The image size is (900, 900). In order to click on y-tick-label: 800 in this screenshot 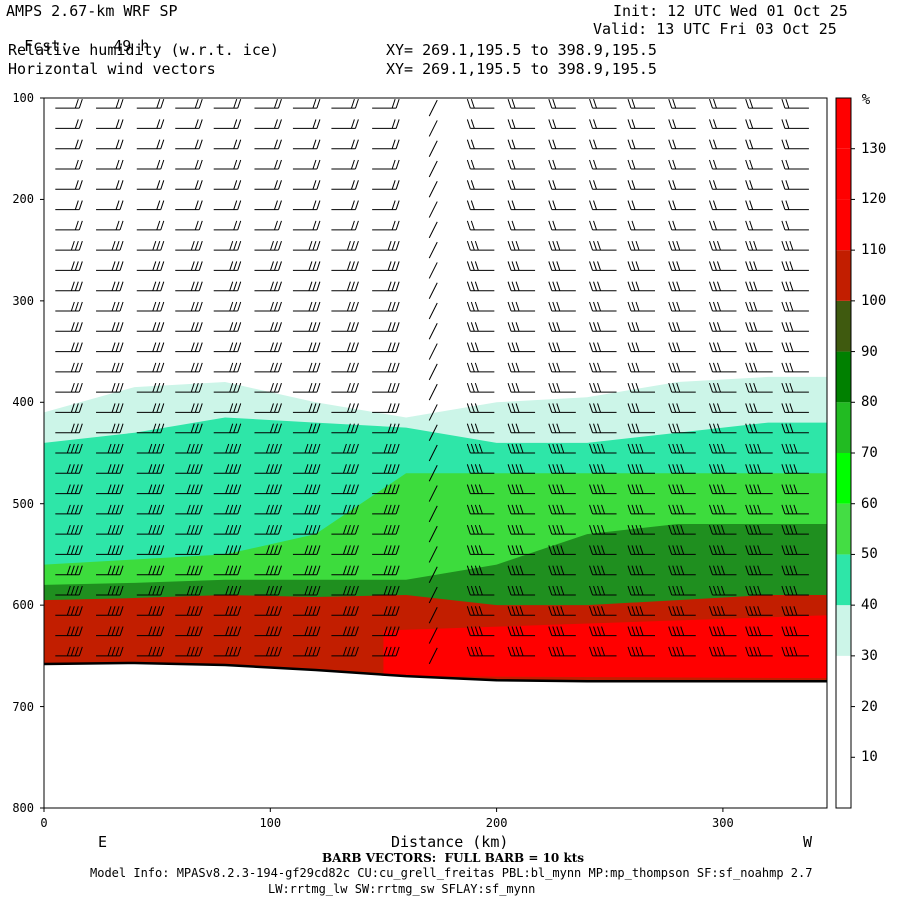, I will do `click(23, 808)`.